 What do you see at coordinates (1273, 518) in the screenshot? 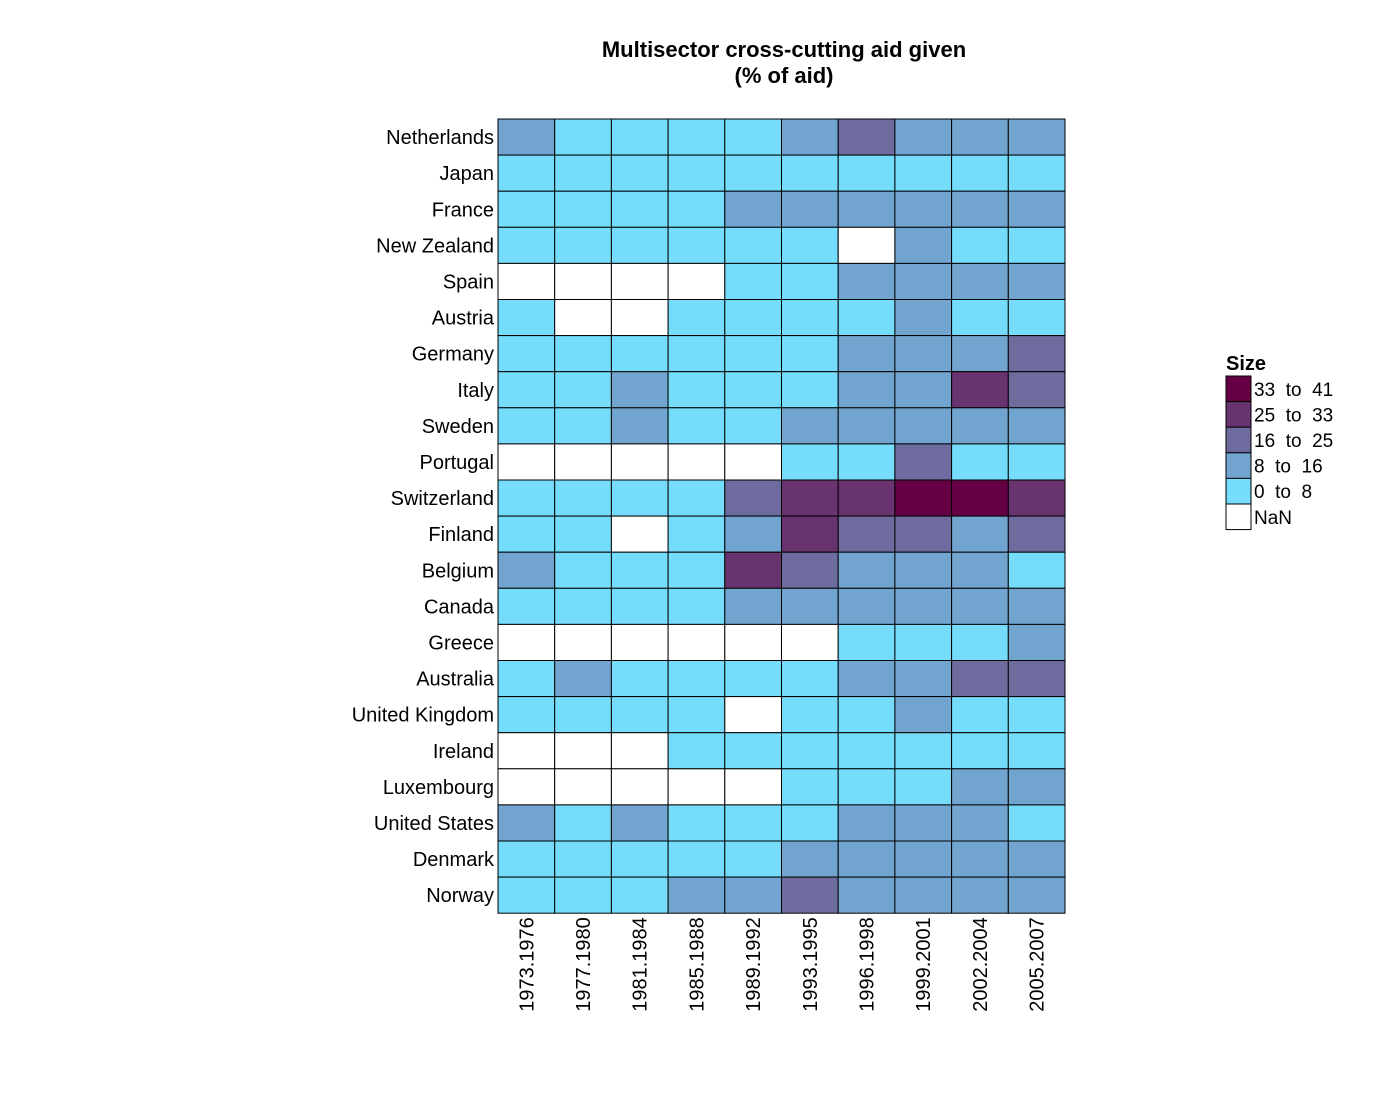
I see `legend-label: NaN` at bounding box center [1273, 518].